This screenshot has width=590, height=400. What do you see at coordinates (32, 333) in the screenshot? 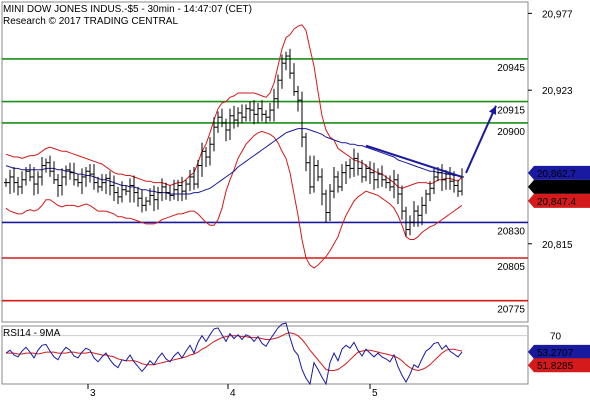
I see `rsi-label: RSI14 - 9MA` at bounding box center [32, 333].